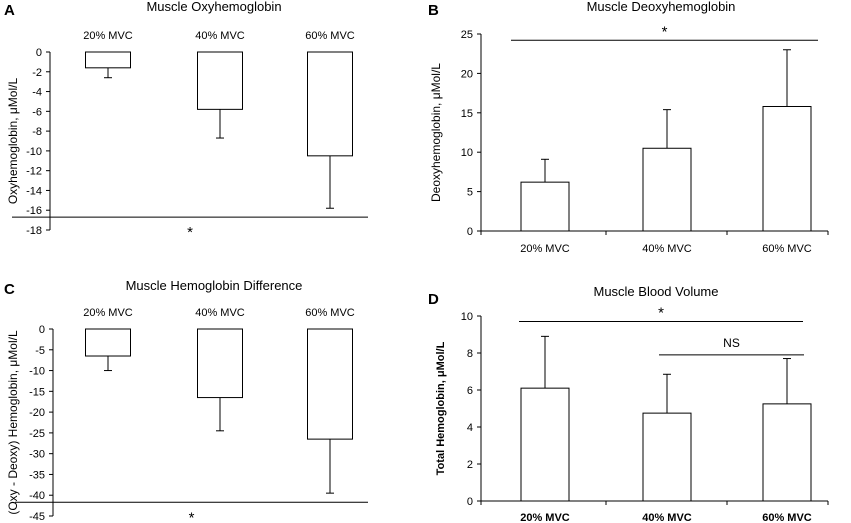  I want to click on y-tick-label: -5, so click(40, 351).